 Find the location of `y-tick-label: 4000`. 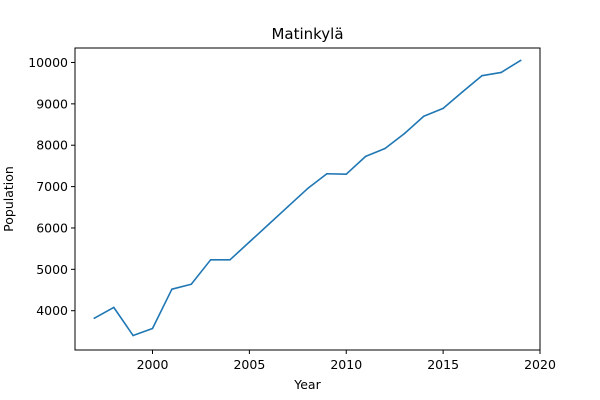

y-tick-label: 4000 is located at coordinates (52, 310).